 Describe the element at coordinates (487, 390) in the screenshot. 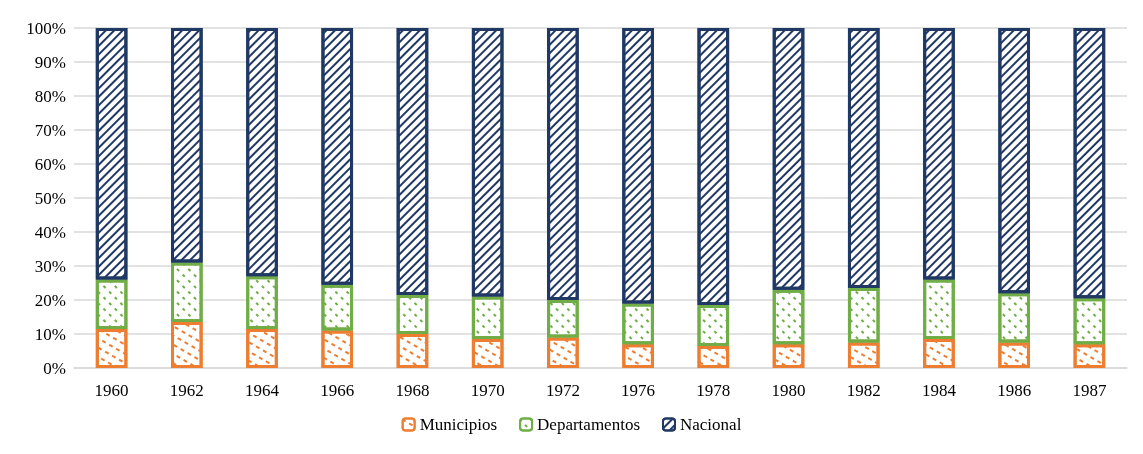

I see `x-tick-label: 1970` at that location.